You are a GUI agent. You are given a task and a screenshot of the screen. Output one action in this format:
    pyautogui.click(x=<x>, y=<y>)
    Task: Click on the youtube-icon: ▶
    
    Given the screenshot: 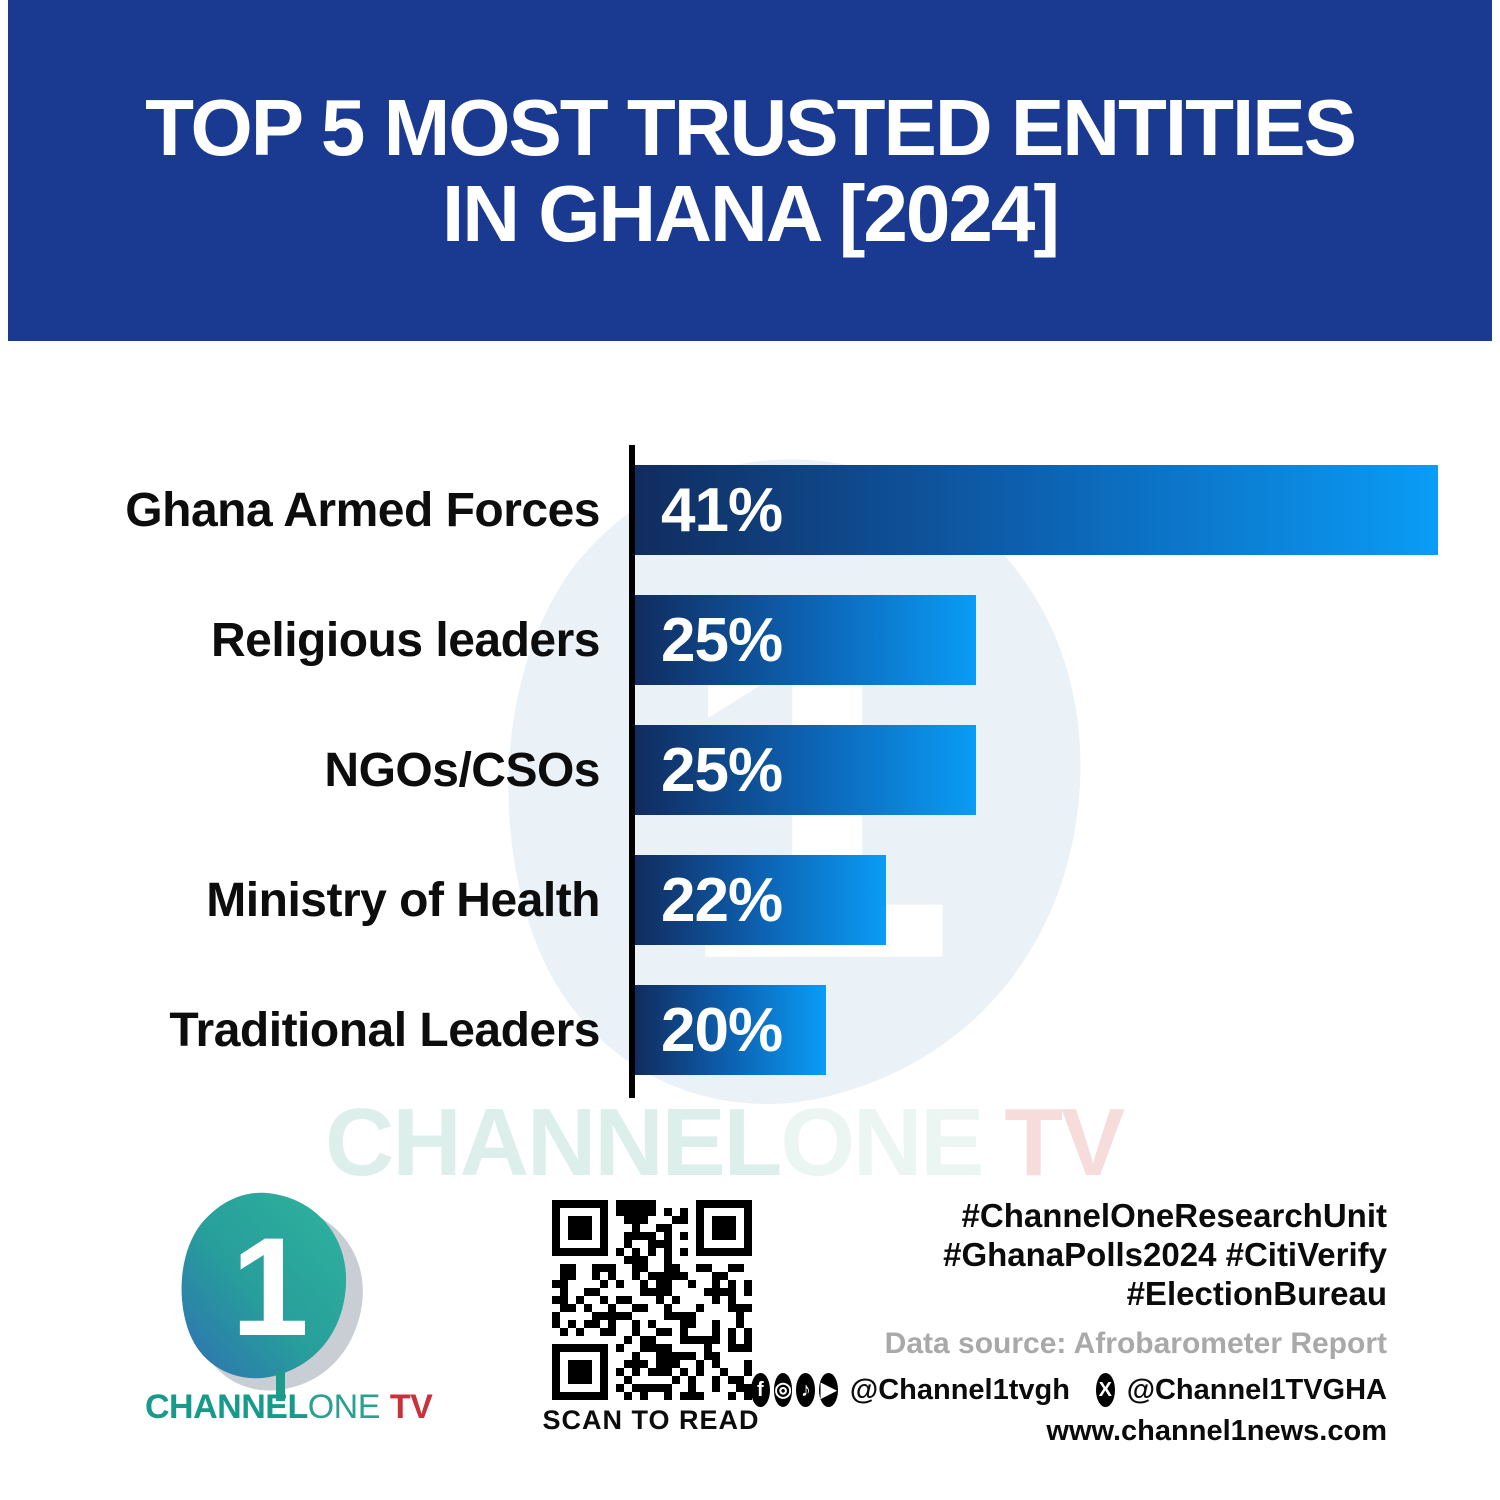 What is the action you would take?
    pyautogui.click(x=828, y=1390)
    